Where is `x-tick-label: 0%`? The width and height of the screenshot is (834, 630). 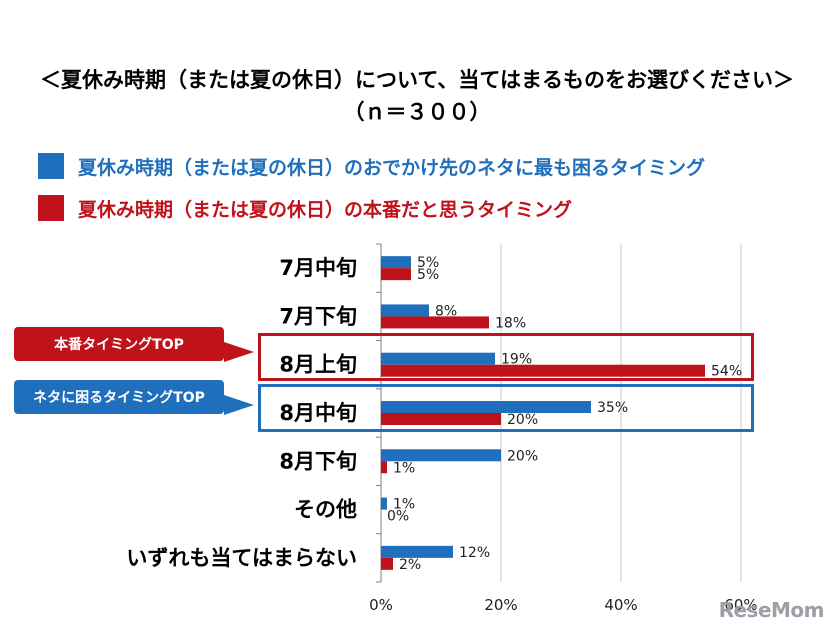
x-tick-label: 0% is located at coordinates (381, 605).